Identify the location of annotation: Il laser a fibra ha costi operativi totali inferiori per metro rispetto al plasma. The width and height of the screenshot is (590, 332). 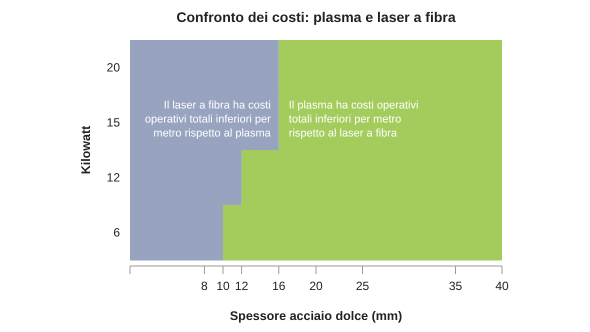
(208, 120).